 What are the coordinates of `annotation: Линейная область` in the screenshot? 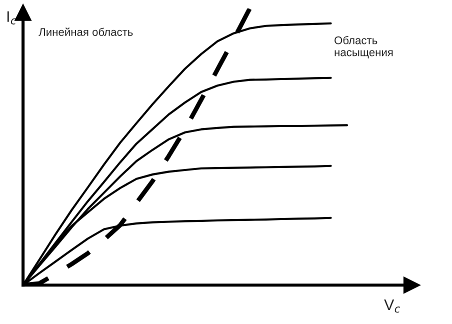 It's located at (85, 32).